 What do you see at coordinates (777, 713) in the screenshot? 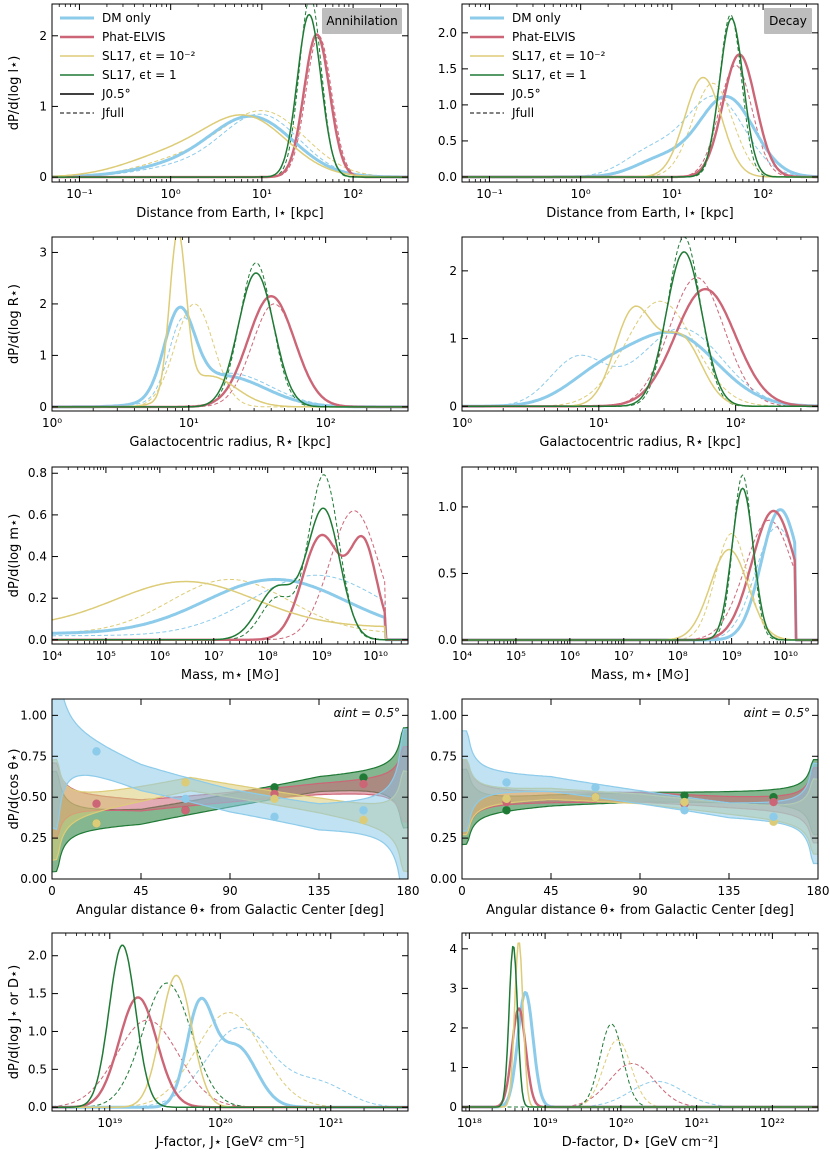
I see `alpha-note: αint = 0.5°` at bounding box center [777, 713].